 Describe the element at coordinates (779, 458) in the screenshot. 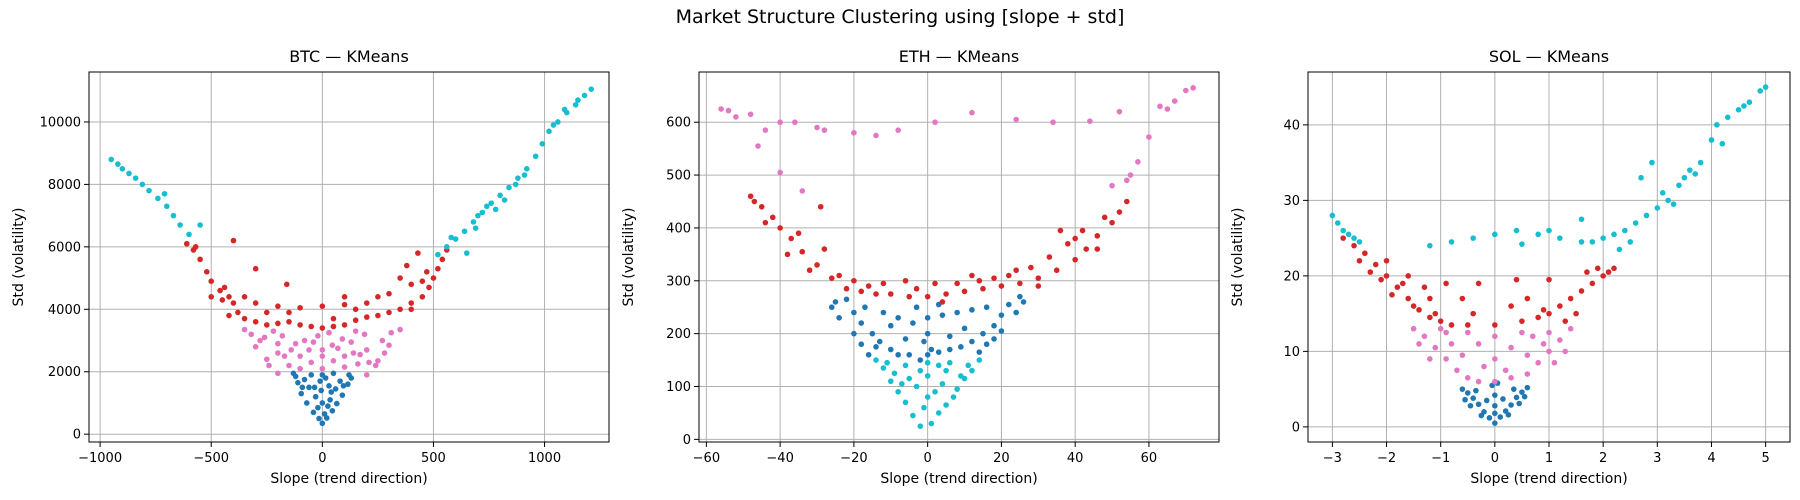

I see `x-tick-label: −40` at that location.